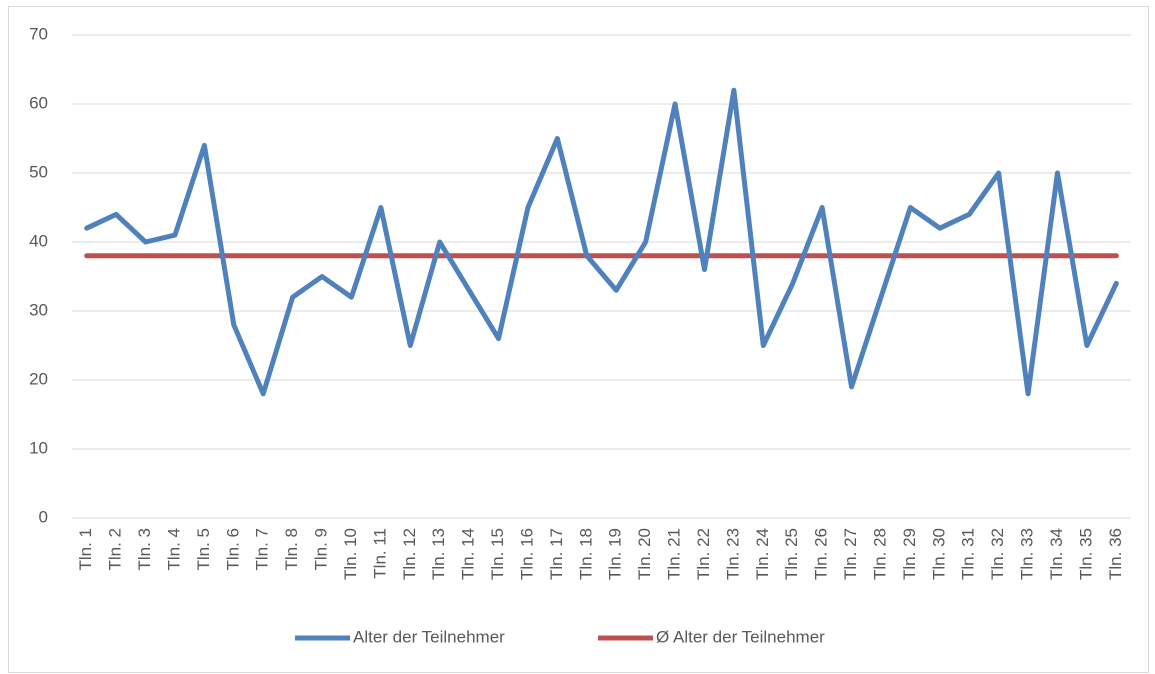 The image size is (1155, 674). I want to click on x-tick-label: Tln. 15, so click(497, 554).